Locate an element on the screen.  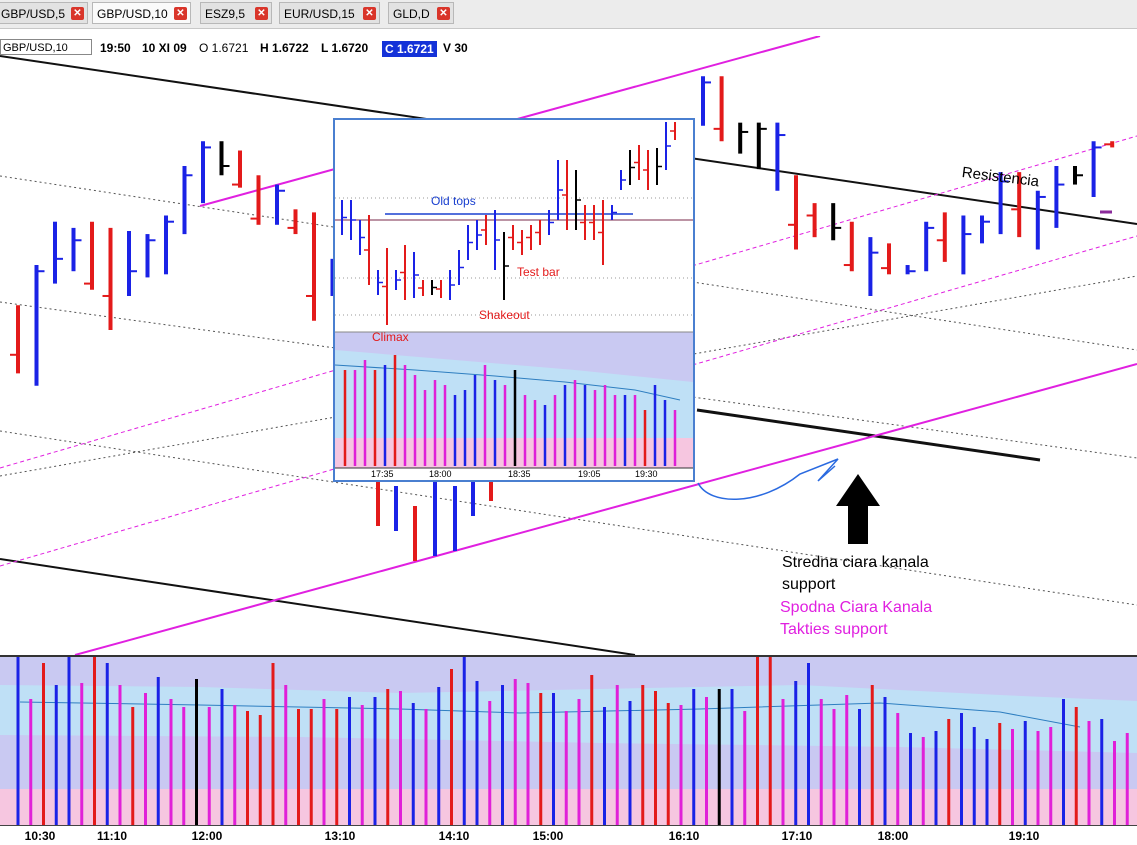
x-tick-label: 14:10 is located at coordinates (454, 836).